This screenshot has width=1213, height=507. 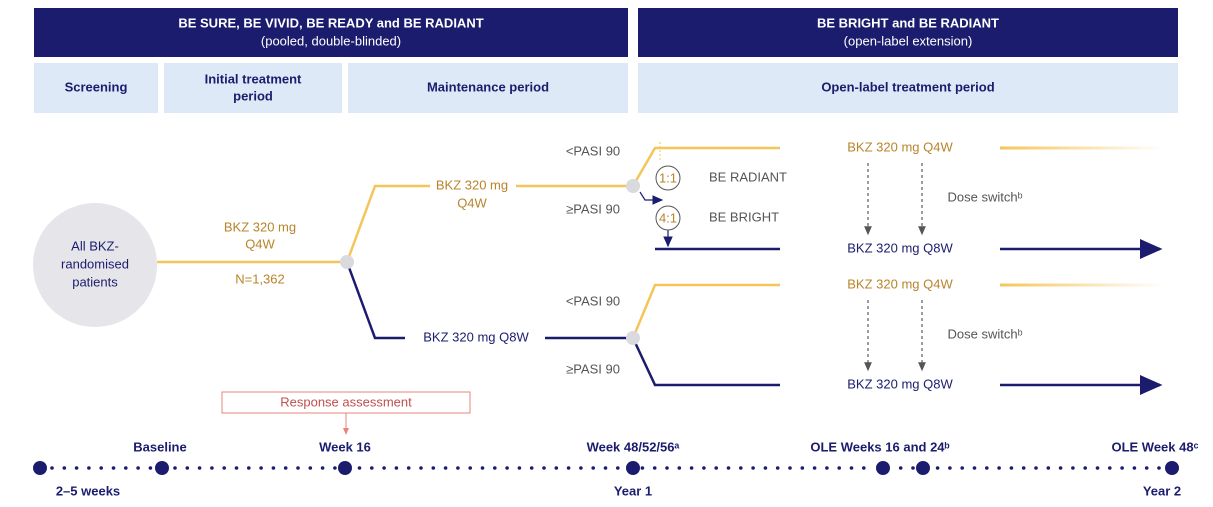 I want to click on period-label: Initial treatment, so click(x=253, y=78).